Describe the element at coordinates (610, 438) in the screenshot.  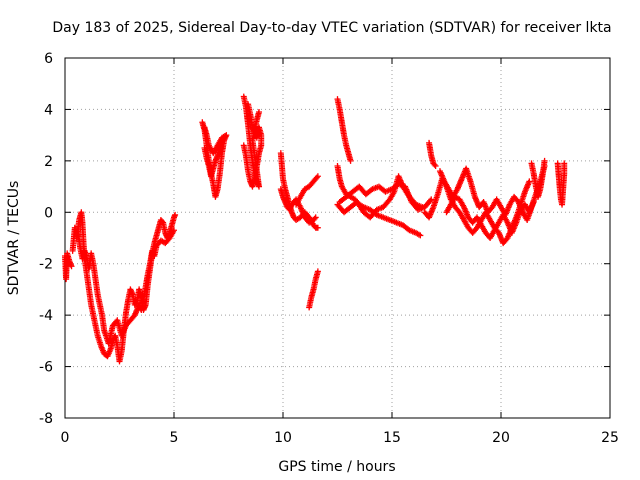
I see `x-tick-label: 25` at that location.